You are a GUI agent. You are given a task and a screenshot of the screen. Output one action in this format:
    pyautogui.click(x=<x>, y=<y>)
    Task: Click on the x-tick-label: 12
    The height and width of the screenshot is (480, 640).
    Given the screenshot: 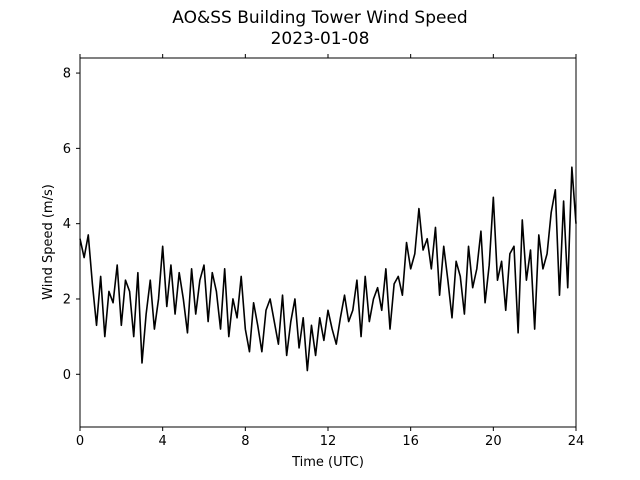 What is the action you would take?
    pyautogui.click(x=328, y=441)
    